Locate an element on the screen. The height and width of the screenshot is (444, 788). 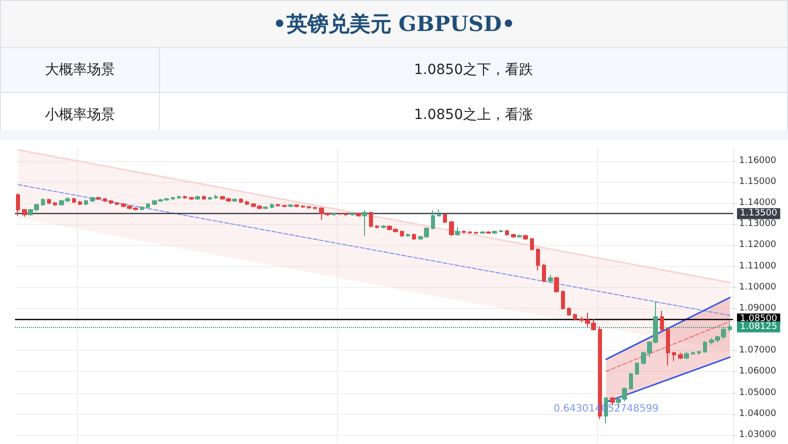
text: 小概率场景 is located at coordinates (80, 115).